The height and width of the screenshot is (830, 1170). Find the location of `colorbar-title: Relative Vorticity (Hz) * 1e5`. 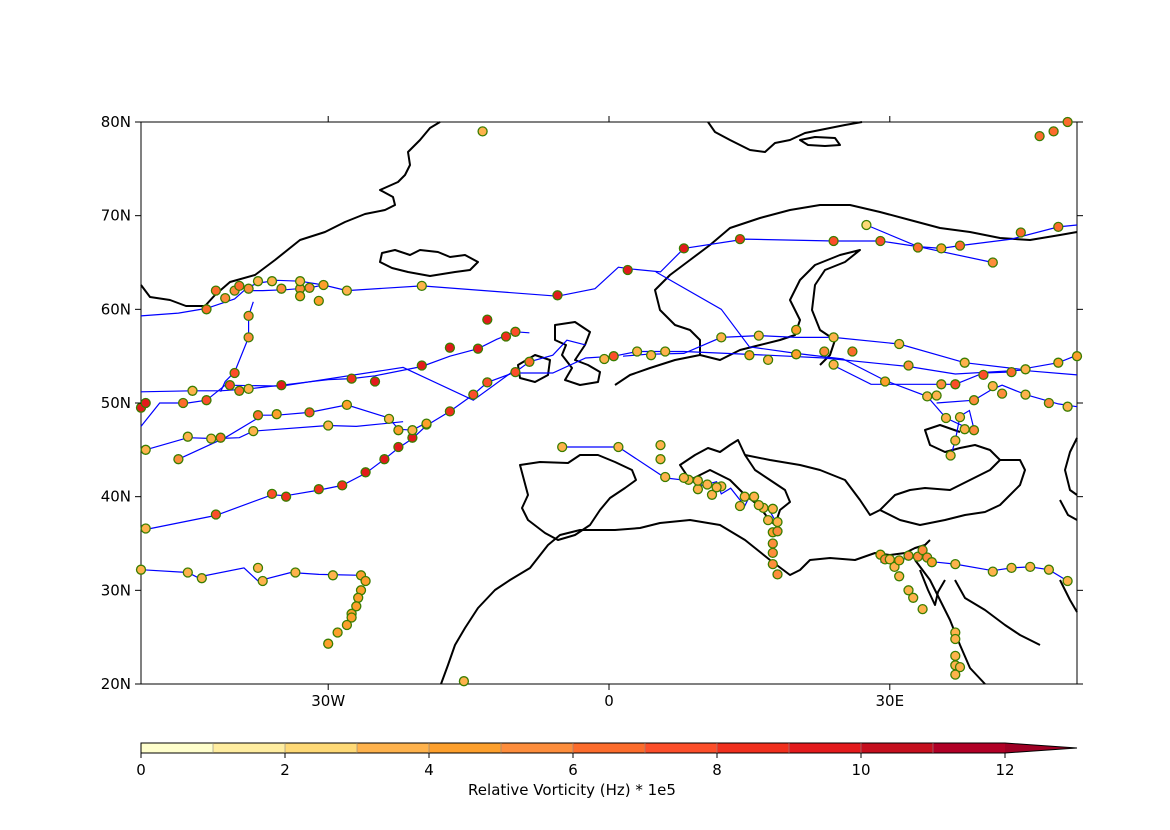

colorbar-title: Relative Vorticity (Hz) * 1e5 is located at coordinates (572, 790).